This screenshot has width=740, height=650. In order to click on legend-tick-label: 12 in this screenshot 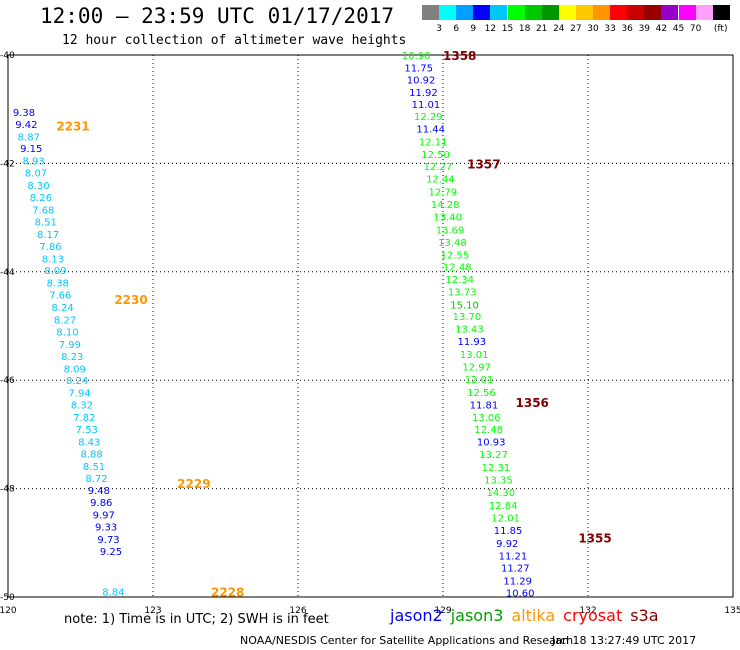, I will do `click(490, 29)`.